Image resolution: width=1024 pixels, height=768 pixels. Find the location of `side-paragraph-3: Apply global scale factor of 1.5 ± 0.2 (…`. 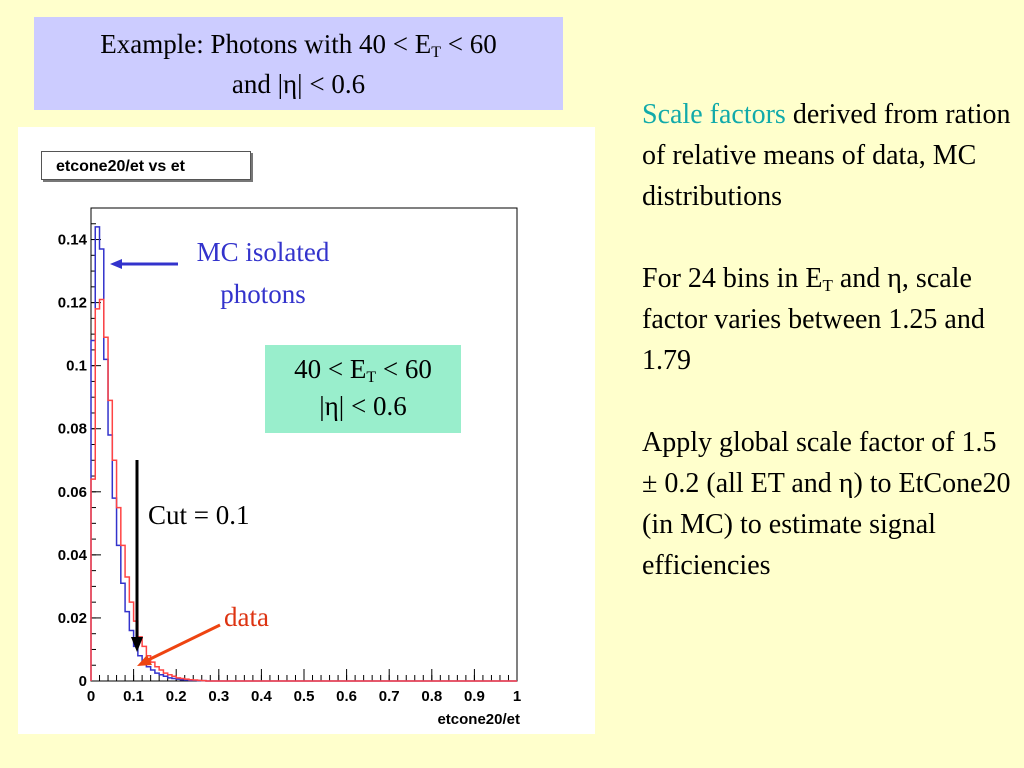

side-paragraph-3: Apply global scale factor of 1.5 ± 0.2 (… is located at coordinates (826, 504).